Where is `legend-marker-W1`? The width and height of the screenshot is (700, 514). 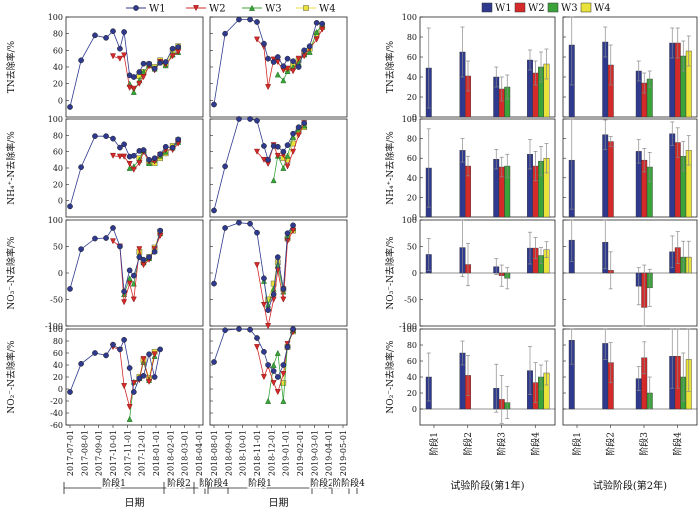 legend-marker-W1 is located at coordinates (136, 8).